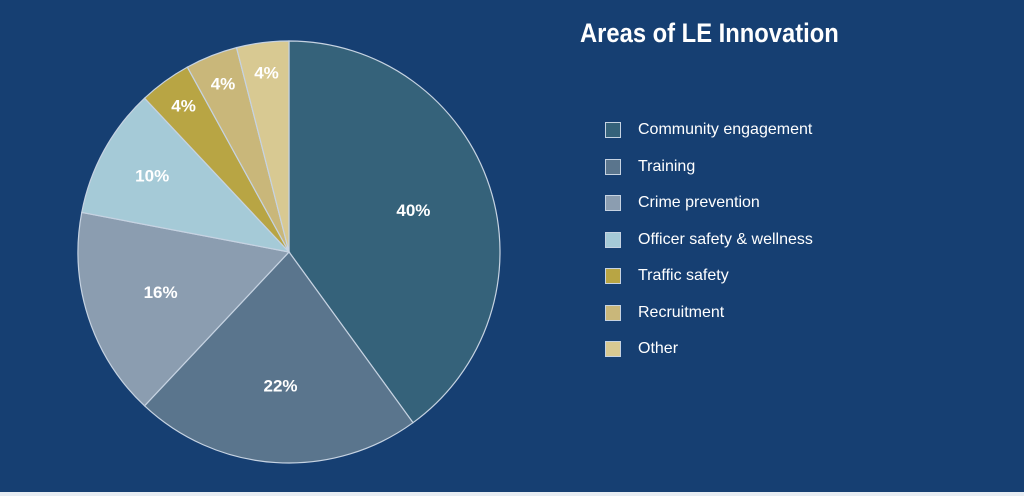  I want to click on legend-label: Other, so click(658, 349).